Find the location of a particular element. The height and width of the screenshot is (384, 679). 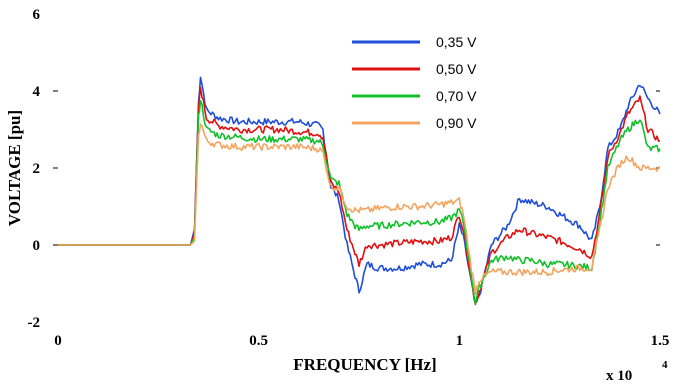

x-tick-label: 0.5 is located at coordinates (258, 341).